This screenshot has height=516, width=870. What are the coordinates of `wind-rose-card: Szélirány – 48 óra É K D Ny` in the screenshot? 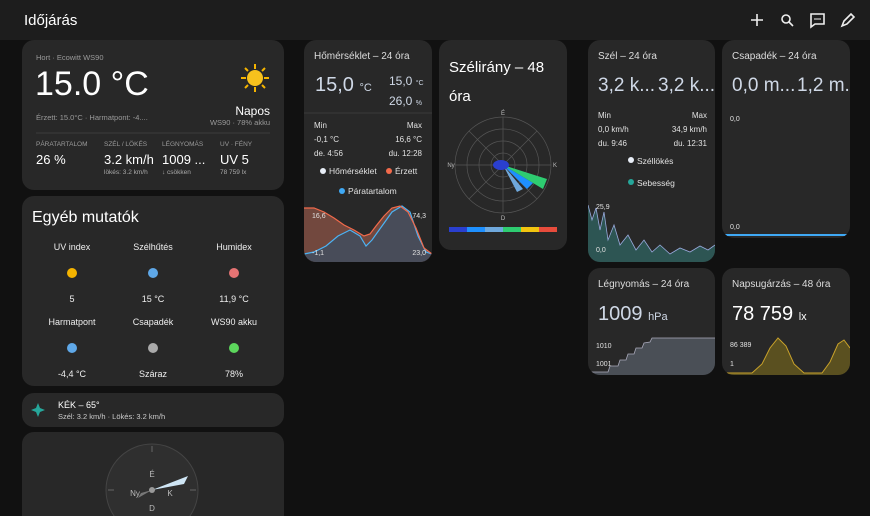 It's located at (503, 145).